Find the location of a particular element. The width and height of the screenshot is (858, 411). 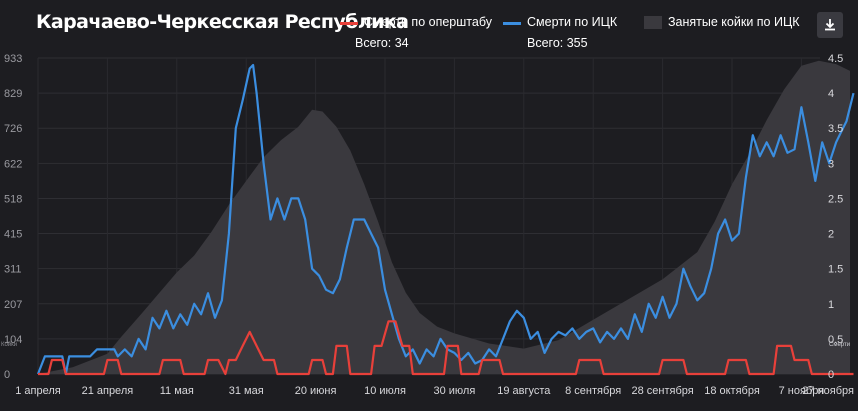

x-tick-label: 10 июля is located at coordinates (385, 391).